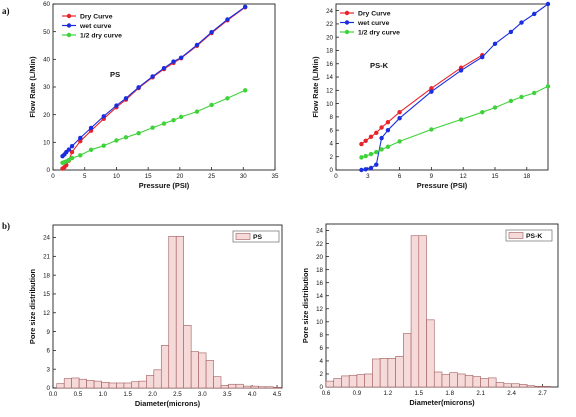  I want to click on y-tick-label: 2, so click(332, 157).